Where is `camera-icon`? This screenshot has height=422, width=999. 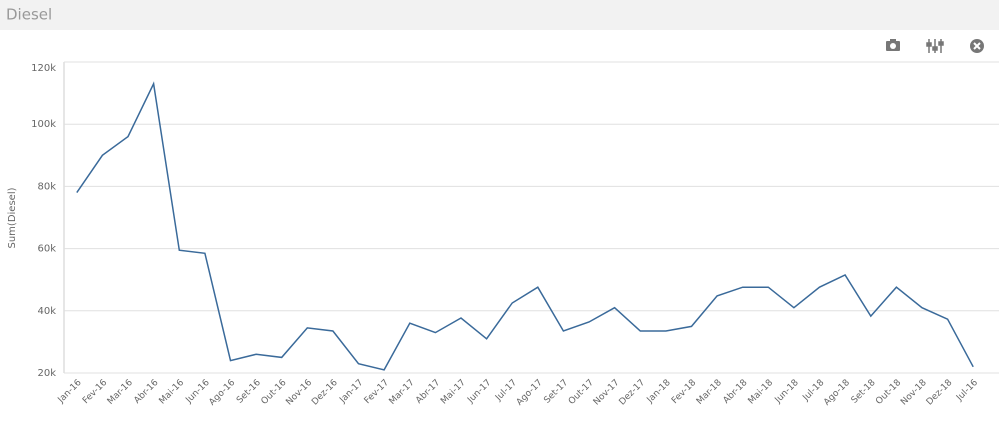 camera-icon is located at coordinates (893, 45).